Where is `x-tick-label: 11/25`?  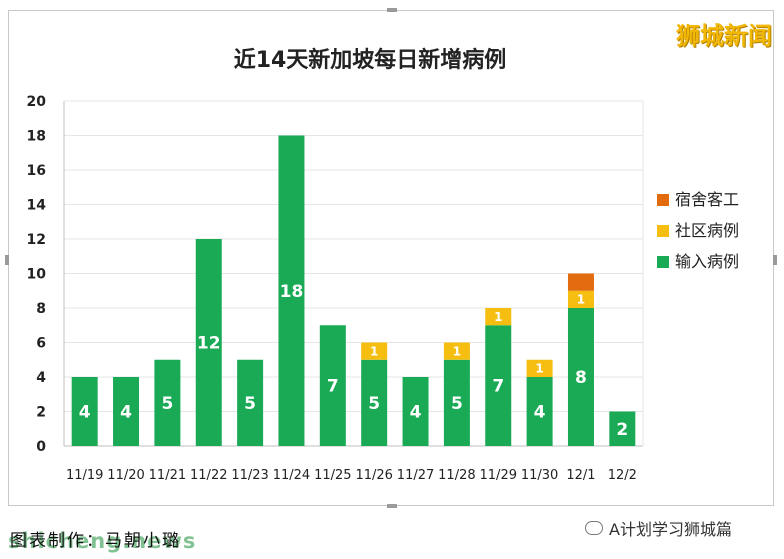 x-tick-label: 11/25 is located at coordinates (332, 475).